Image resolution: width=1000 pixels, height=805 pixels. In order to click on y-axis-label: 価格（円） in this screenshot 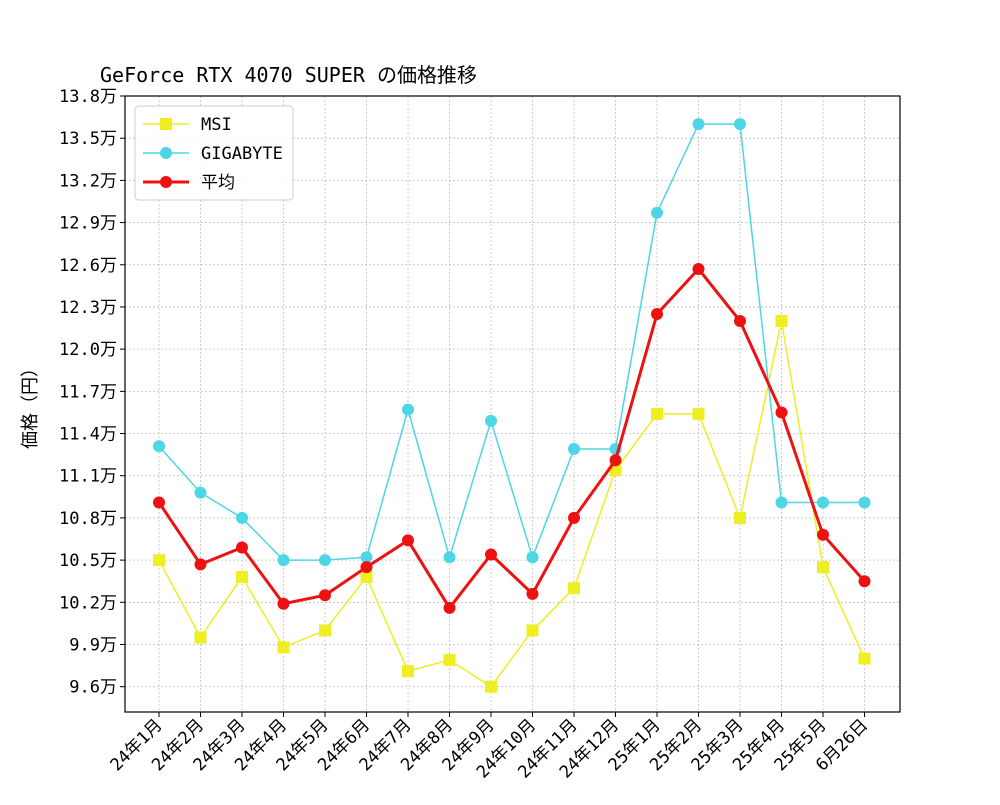, I will do `click(30, 404)`.